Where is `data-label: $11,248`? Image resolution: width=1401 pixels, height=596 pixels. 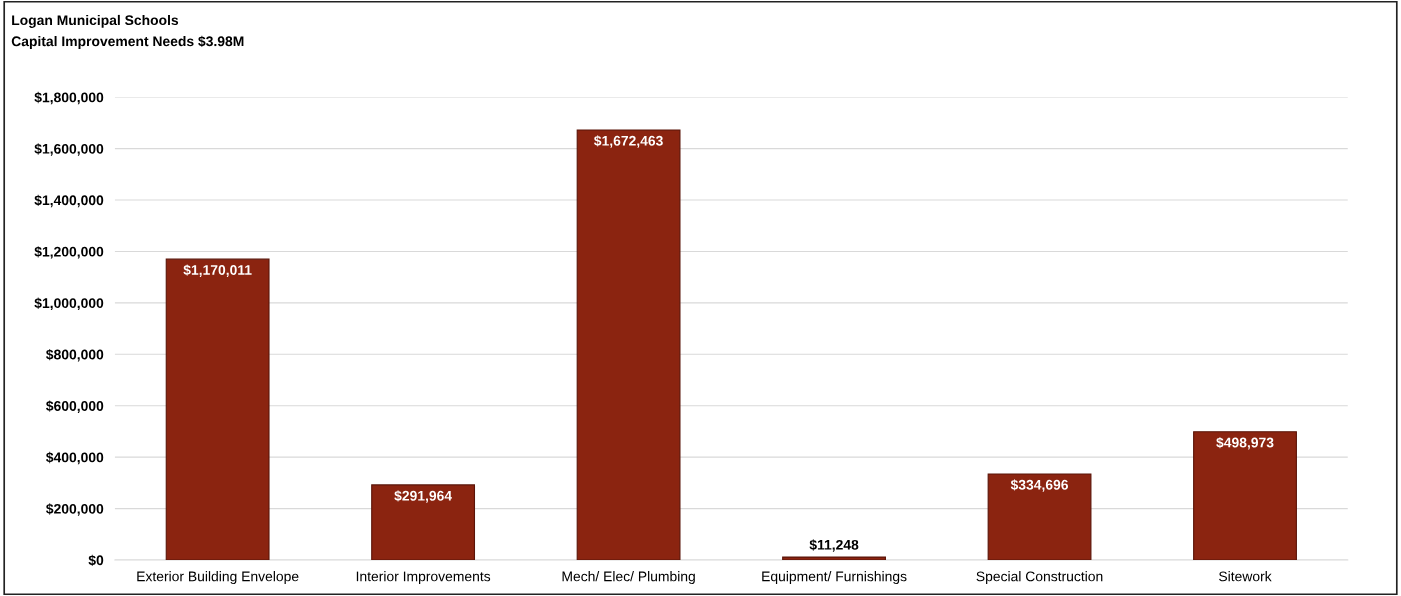 data-label: $11,248 is located at coordinates (834, 545).